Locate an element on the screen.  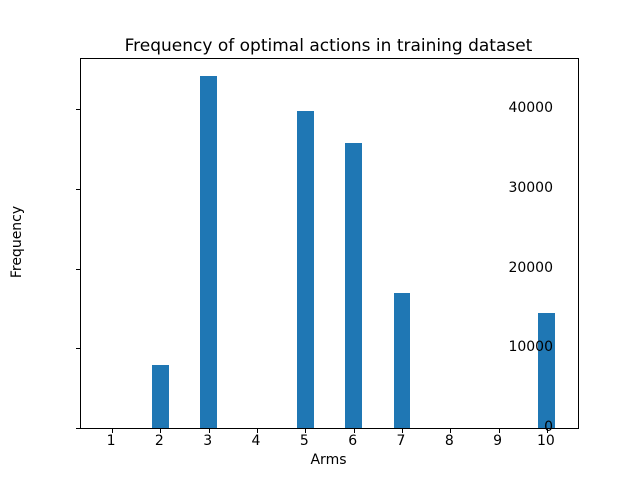
y-tick-label: 10000 is located at coordinates (530, 347).